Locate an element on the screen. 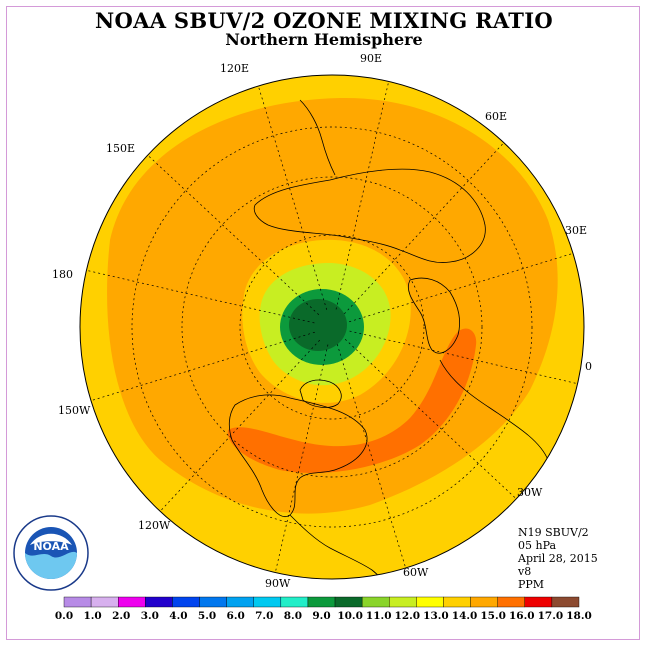 Image resolution: width=648 pixels, height=648 pixels. info-units: PPM is located at coordinates (531, 584).